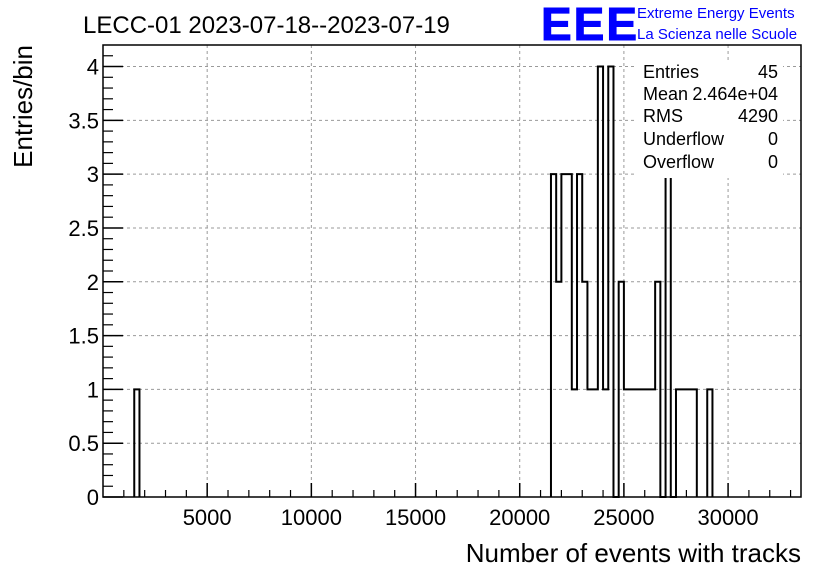 This screenshot has height=572, width=836. Describe the element at coordinates (716, 13) in the screenshot. I see `eee-logo-line1: Extreme Energy Events` at that location.